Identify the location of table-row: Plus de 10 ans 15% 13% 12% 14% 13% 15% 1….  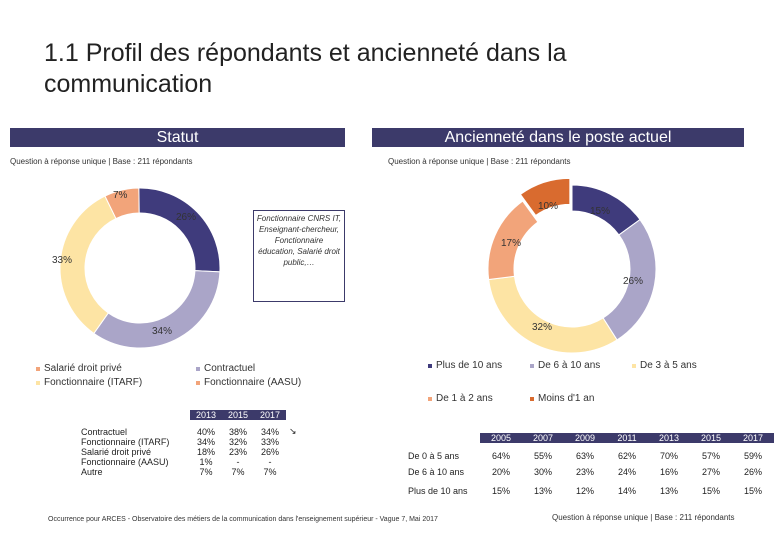
(590, 491).